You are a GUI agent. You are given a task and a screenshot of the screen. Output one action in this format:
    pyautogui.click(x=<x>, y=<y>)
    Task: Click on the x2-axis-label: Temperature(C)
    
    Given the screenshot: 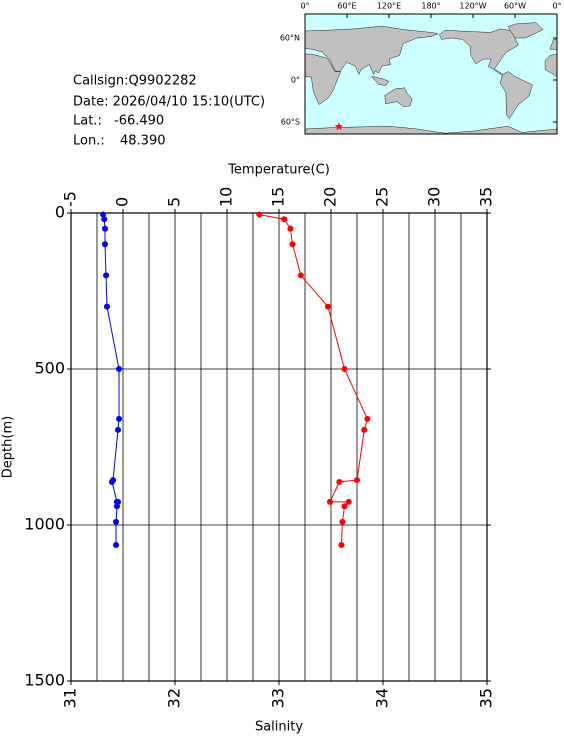 What is the action you would take?
    pyautogui.click(x=278, y=170)
    